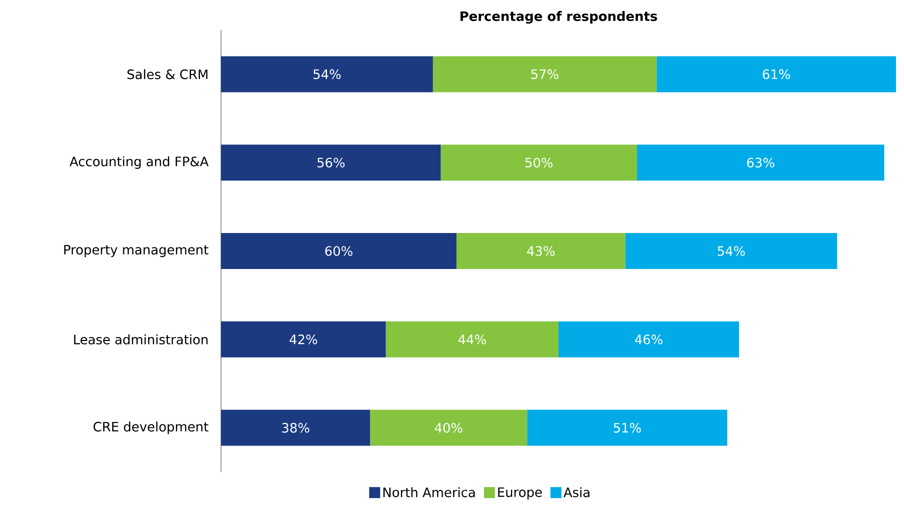  I want to click on y-tick-label: Sales & CRM, so click(167, 74).